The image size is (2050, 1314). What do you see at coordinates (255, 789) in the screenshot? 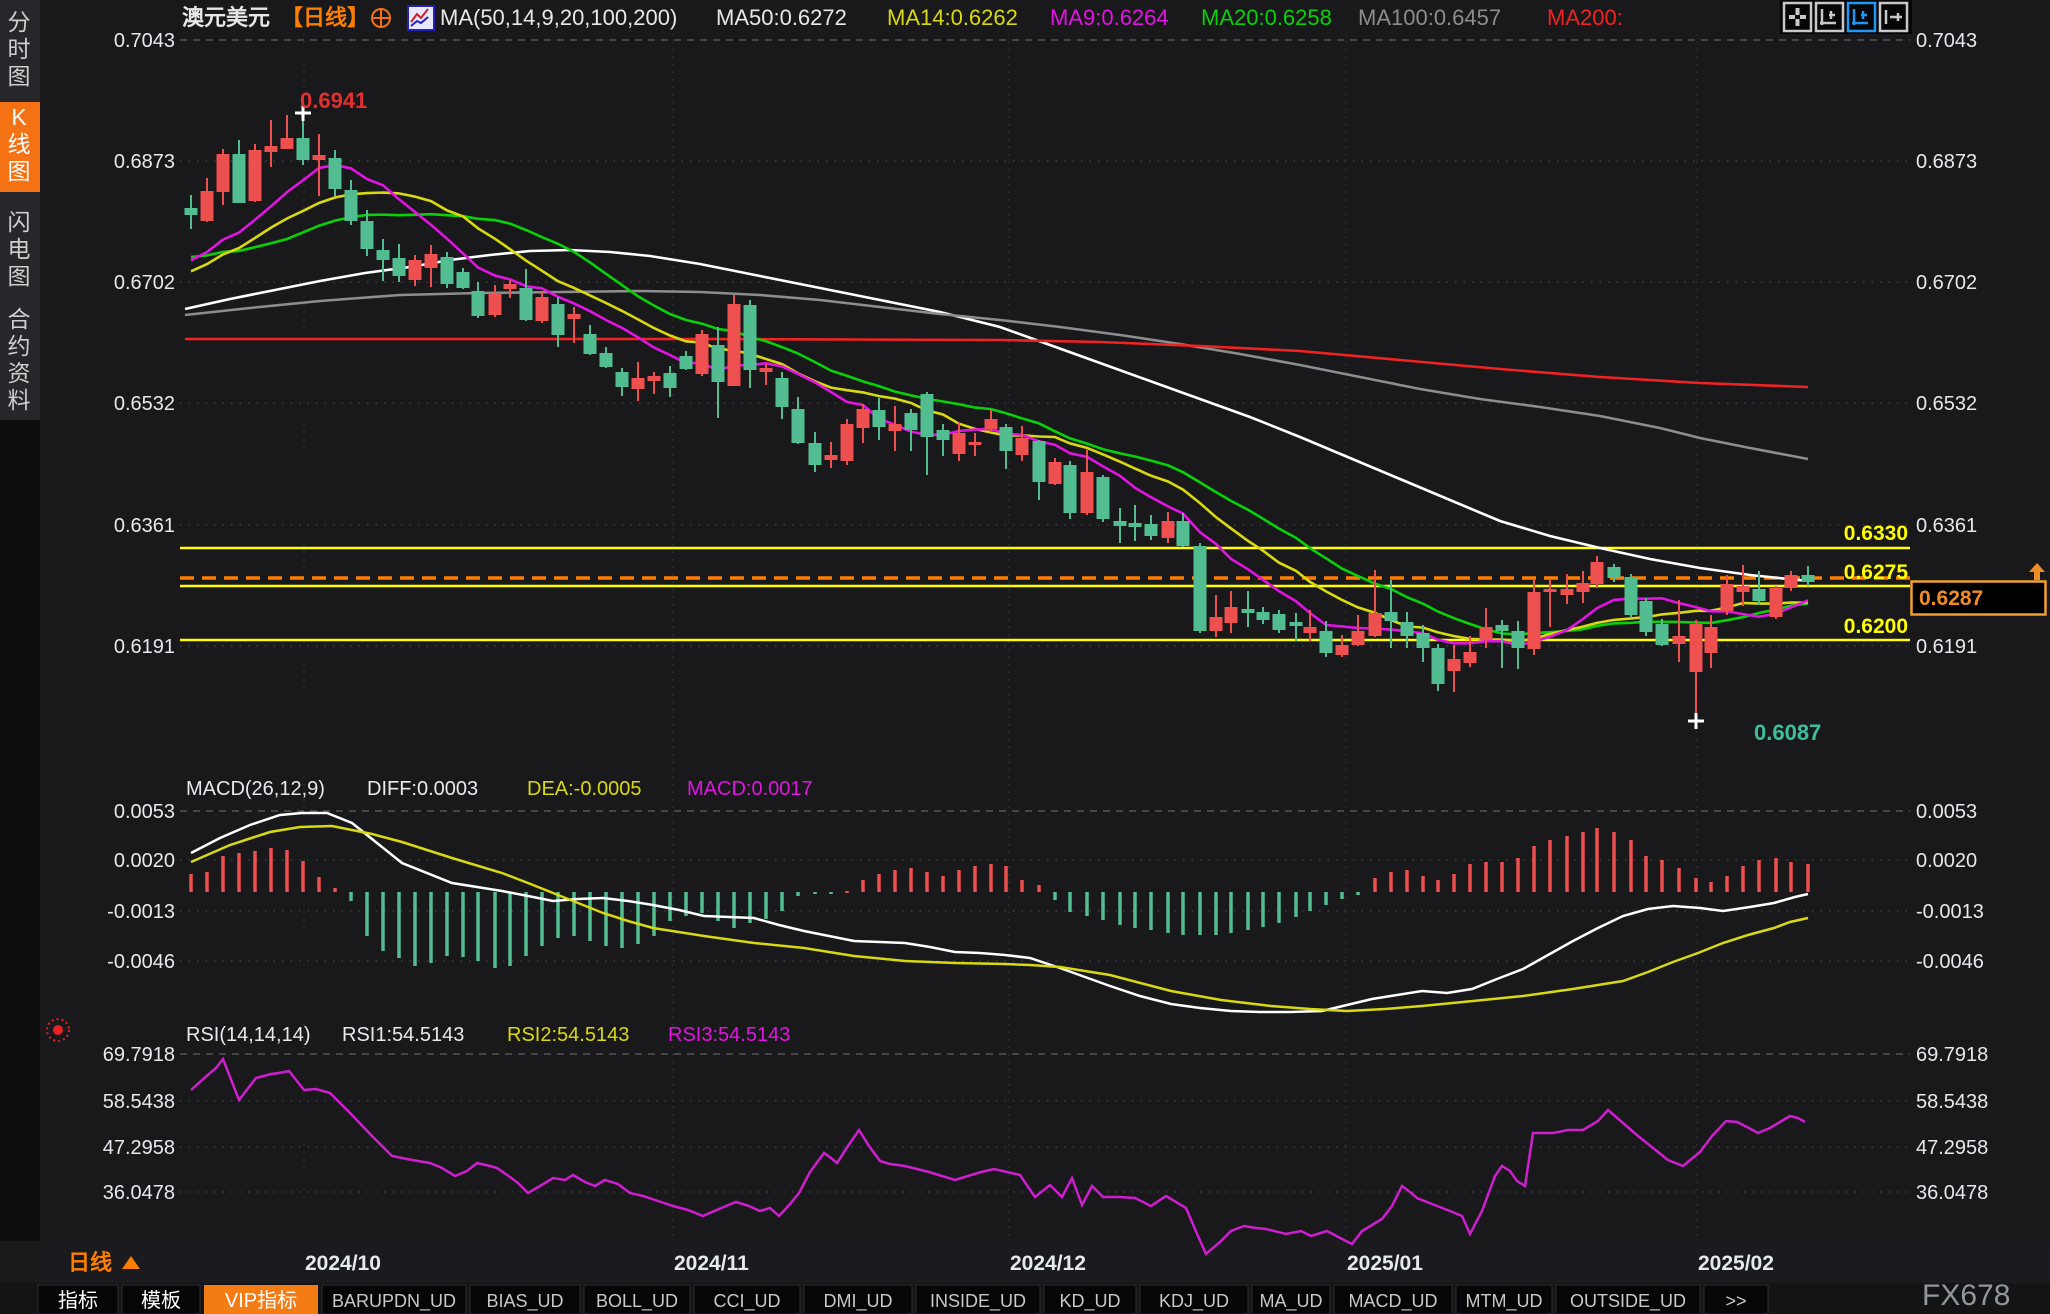
I see `svg-text: MACD(26,12,9)` at bounding box center [255, 789].